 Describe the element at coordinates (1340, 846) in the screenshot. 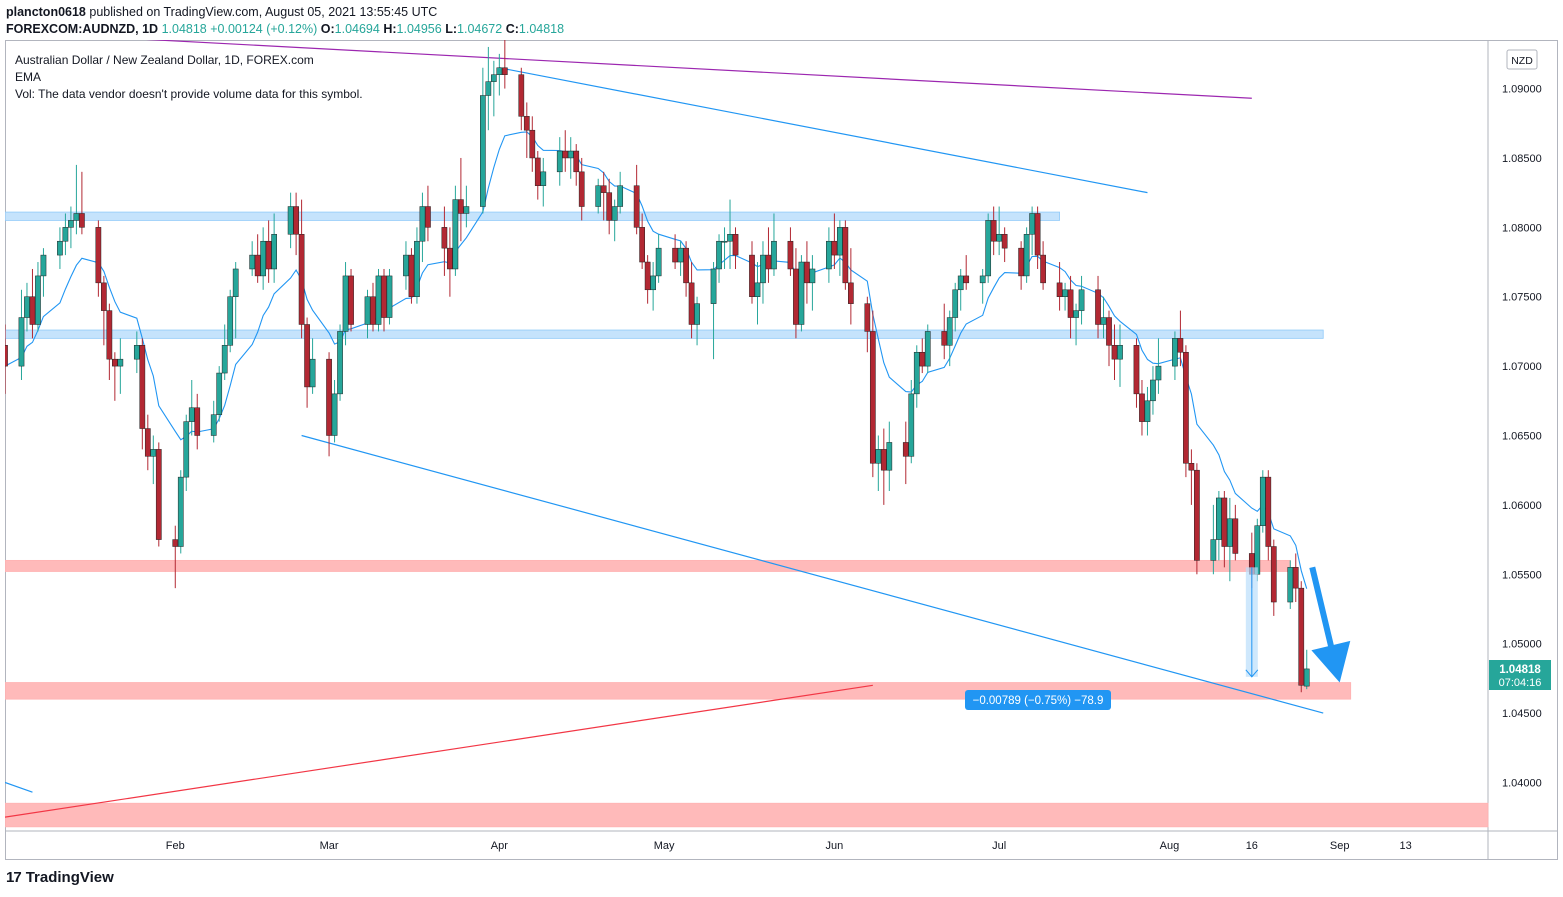

I see `x-tick-label: Sep` at that location.